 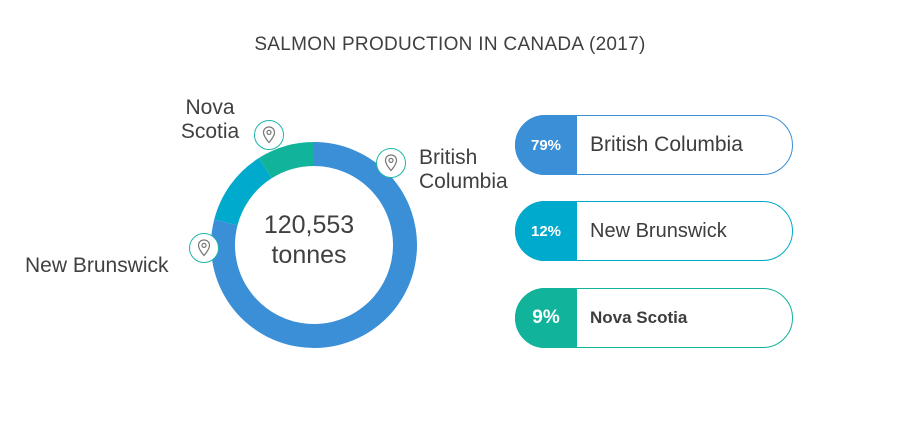 What do you see at coordinates (448, 157) in the screenshot?
I see `callout-british-columbia-line1: British` at bounding box center [448, 157].